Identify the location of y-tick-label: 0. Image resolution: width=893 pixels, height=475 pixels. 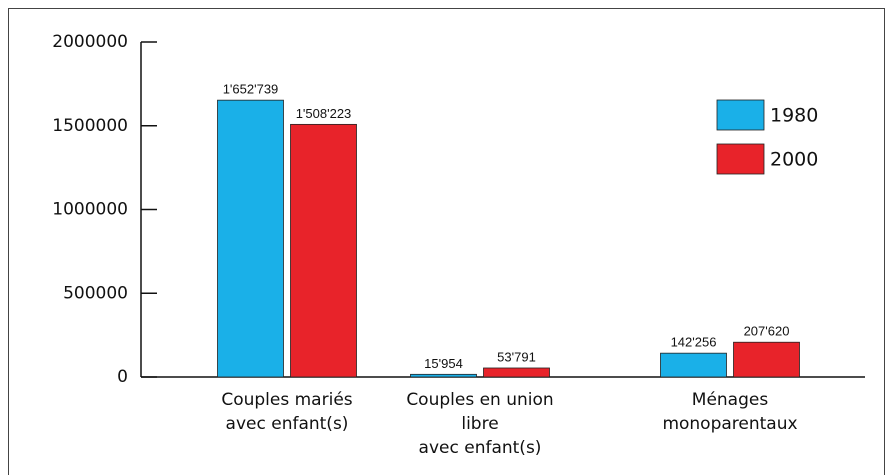
(122, 377).